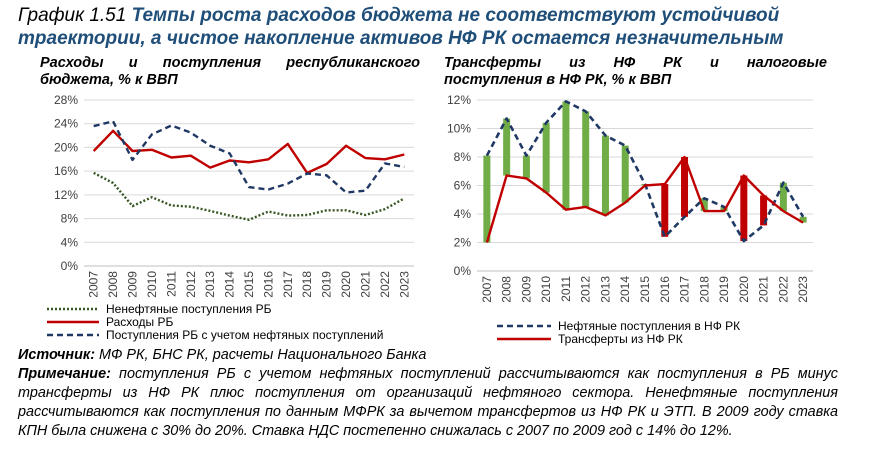 This screenshot has height=463, width=879. What do you see at coordinates (140, 322) in the screenshot?
I see `left-legend-label-1: Расходы РБ` at bounding box center [140, 322].